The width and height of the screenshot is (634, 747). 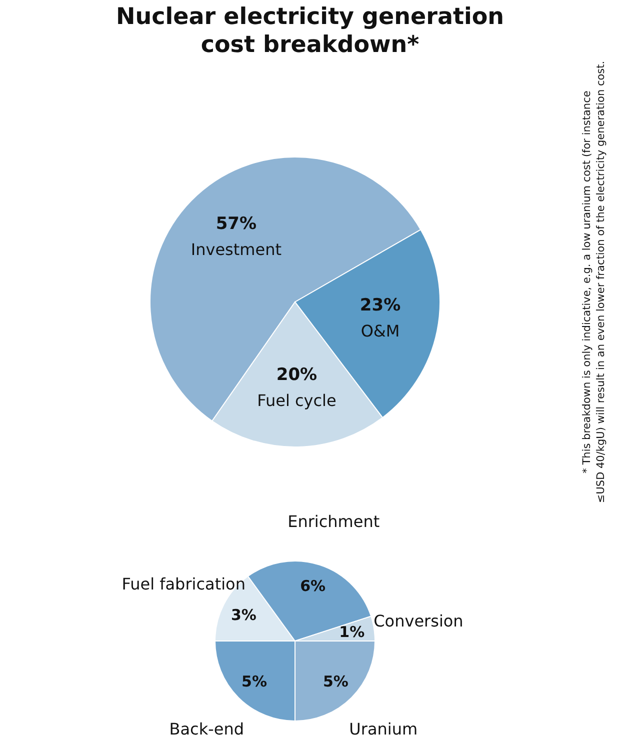 What do you see at coordinates (236, 249) in the screenshot?
I see `slice-label: Investment` at bounding box center [236, 249].